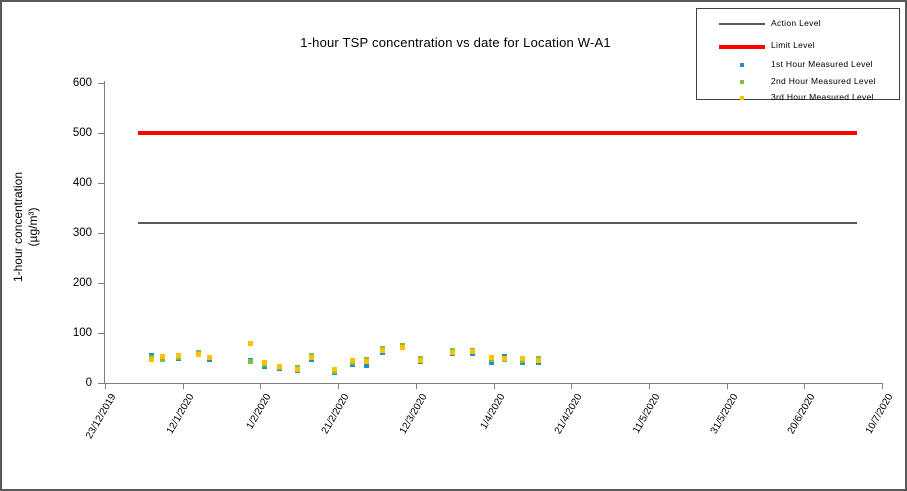  I want to click on legend-item-label: Action Level, so click(796, 23).